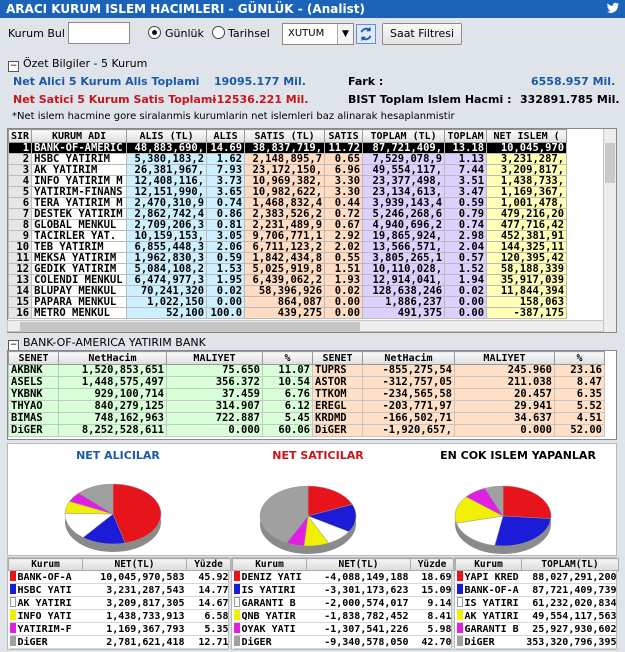 Image resolution: width=625 pixels, height=652 pixels. Describe the element at coordinates (527, 269) in the screenshot. I see `grid-cell: 58,188,339` at that location.